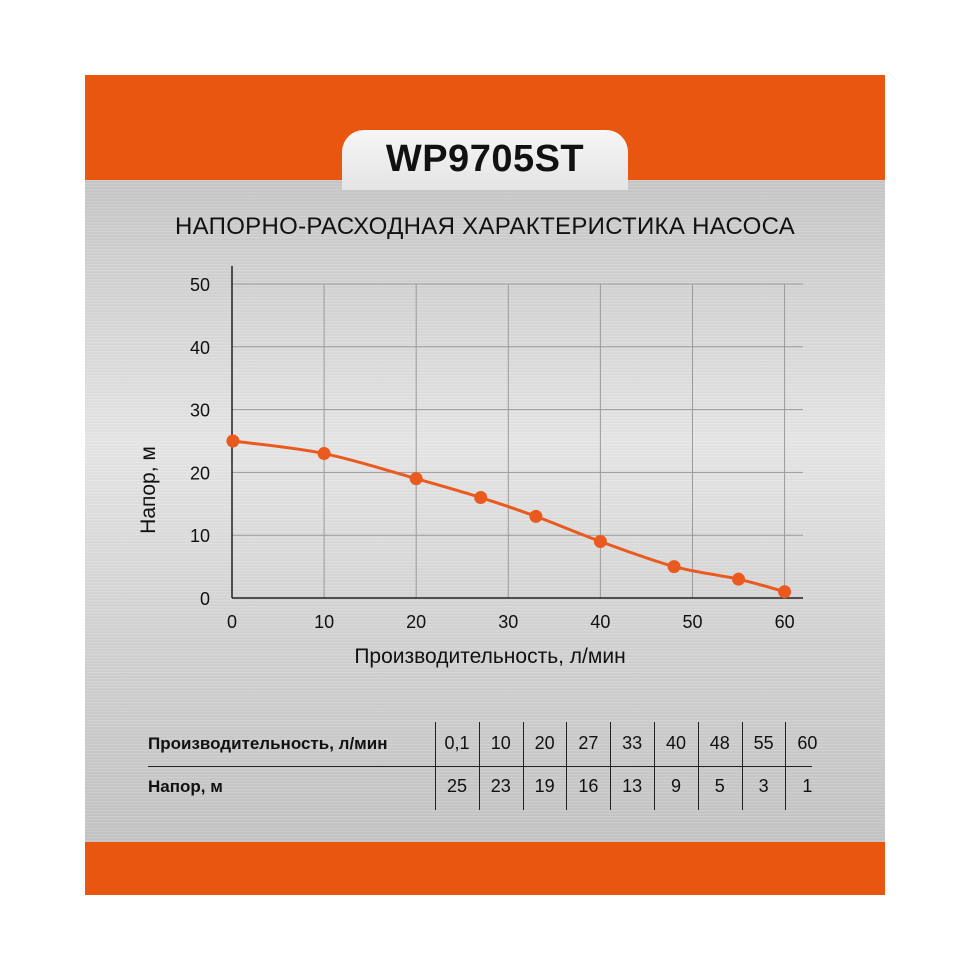 The width and height of the screenshot is (970, 970). What do you see at coordinates (588, 743) in the screenshot?
I see `table-cell-flow: 27` at bounding box center [588, 743].